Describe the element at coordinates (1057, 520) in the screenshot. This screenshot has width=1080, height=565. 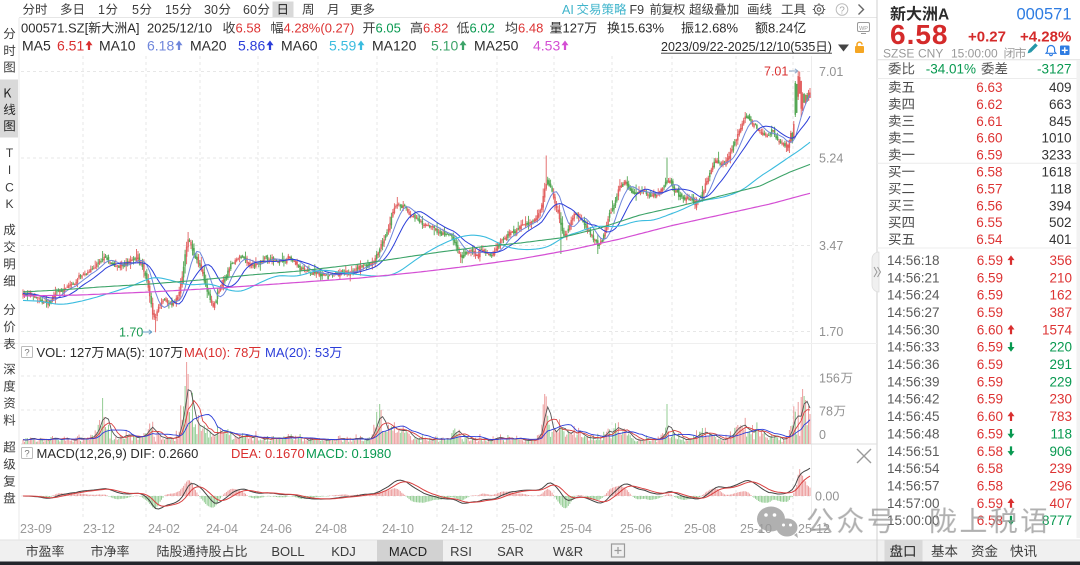
I see `svg-text: 8777` at that location.